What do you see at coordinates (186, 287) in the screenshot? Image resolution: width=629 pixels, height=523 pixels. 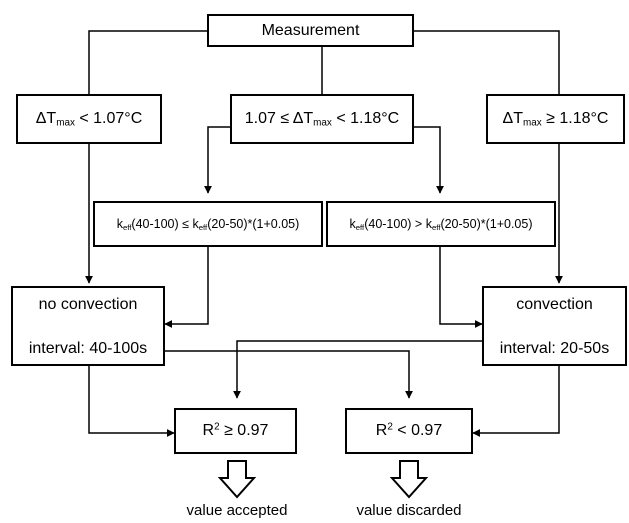 I see `connector-keff-le-to-no-convection` at bounding box center [186, 287].